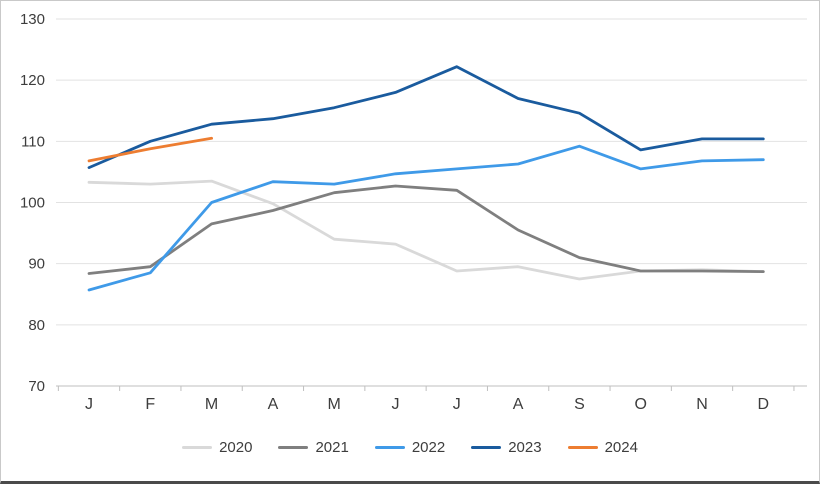  What do you see at coordinates (36, 264) in the screenshot?
I see `y-tick-label: 90` at bounding box center [36, 264].